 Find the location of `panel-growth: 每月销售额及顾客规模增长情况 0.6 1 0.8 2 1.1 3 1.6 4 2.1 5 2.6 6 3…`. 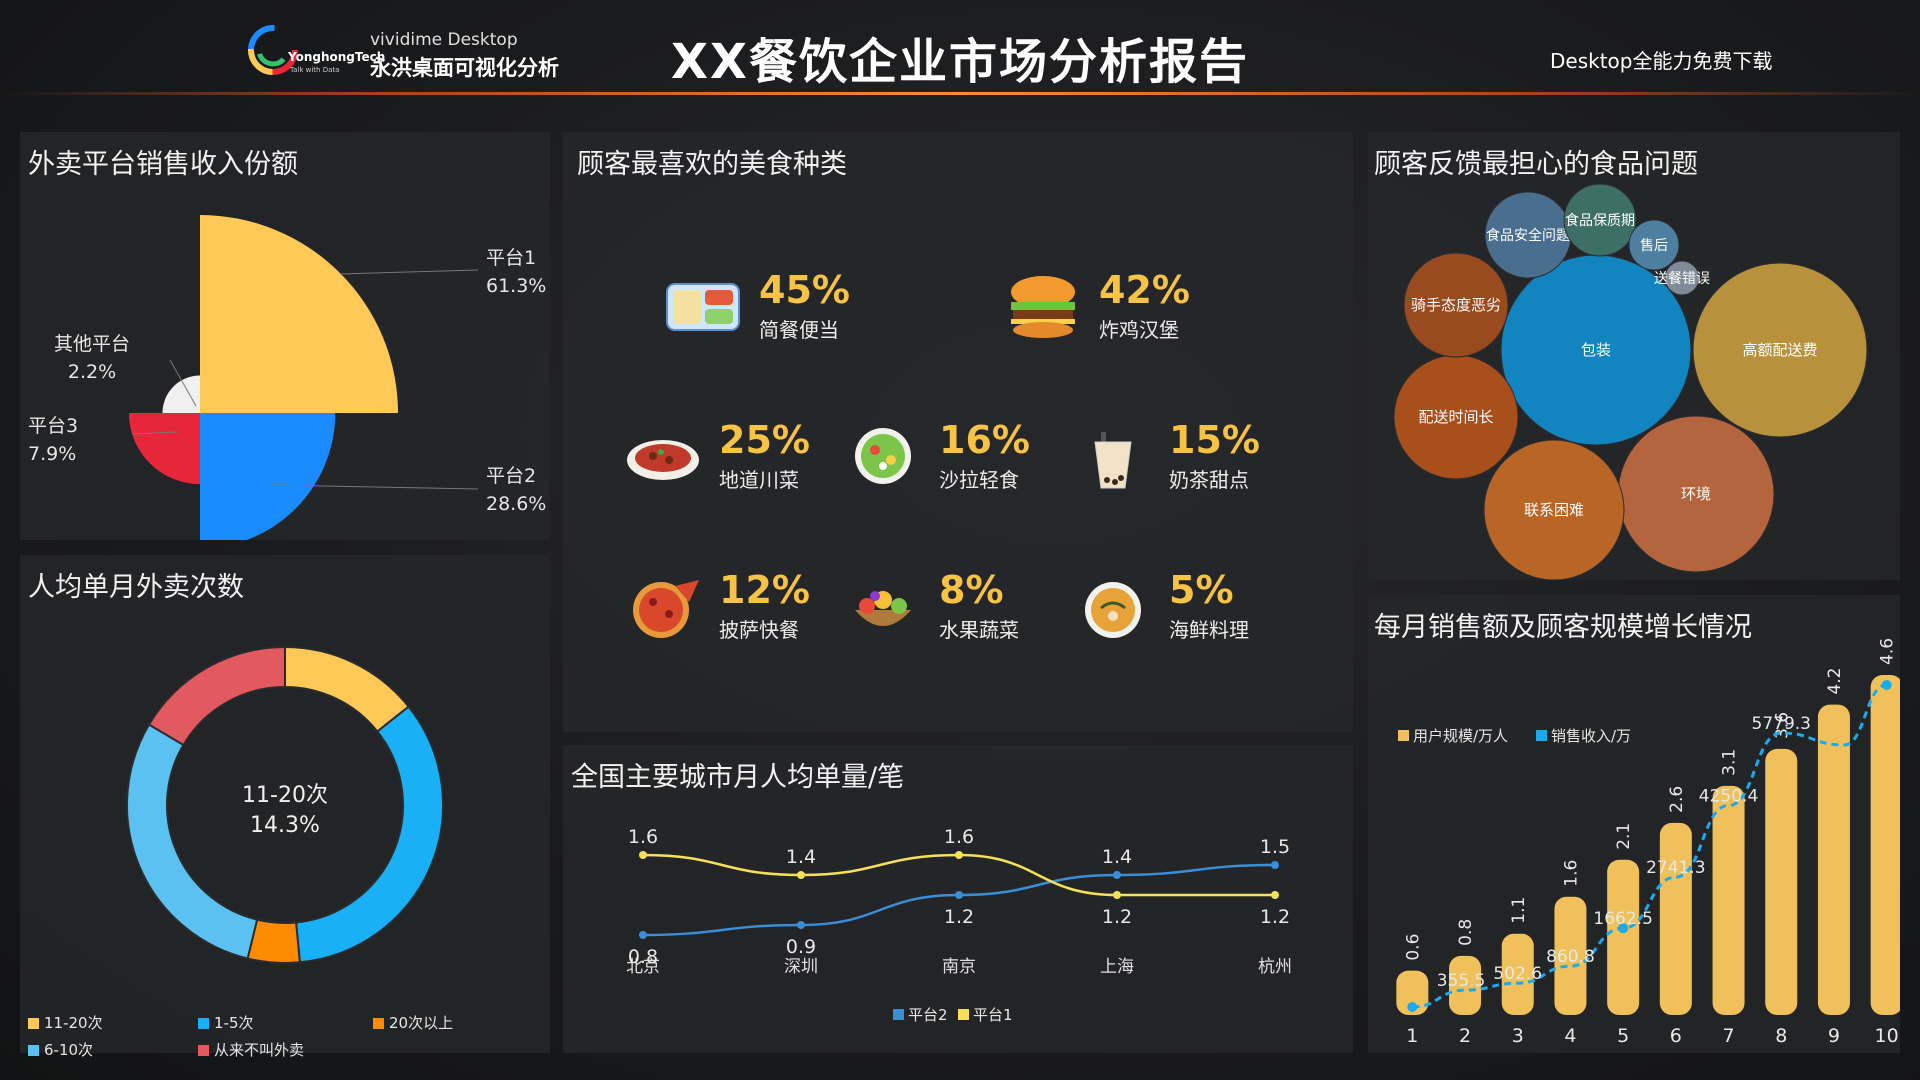

panel-growth: 每月销售额及顾客规模增长情况 0.6 1 0.8 2 1.1 3 1.6 4 2.1 5 2.6 6 3… is located at coordinates (1634, 824).